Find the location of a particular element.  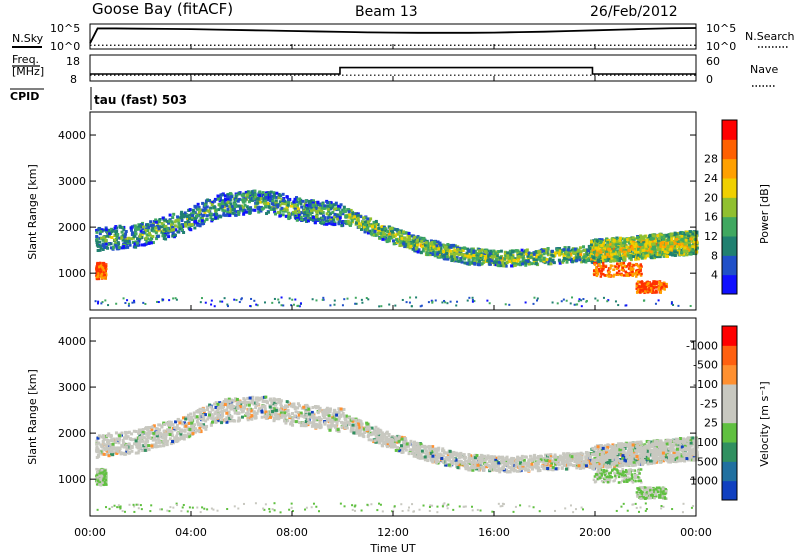

colorbar-tick-label: 4 is located at coordinates (714, 275).